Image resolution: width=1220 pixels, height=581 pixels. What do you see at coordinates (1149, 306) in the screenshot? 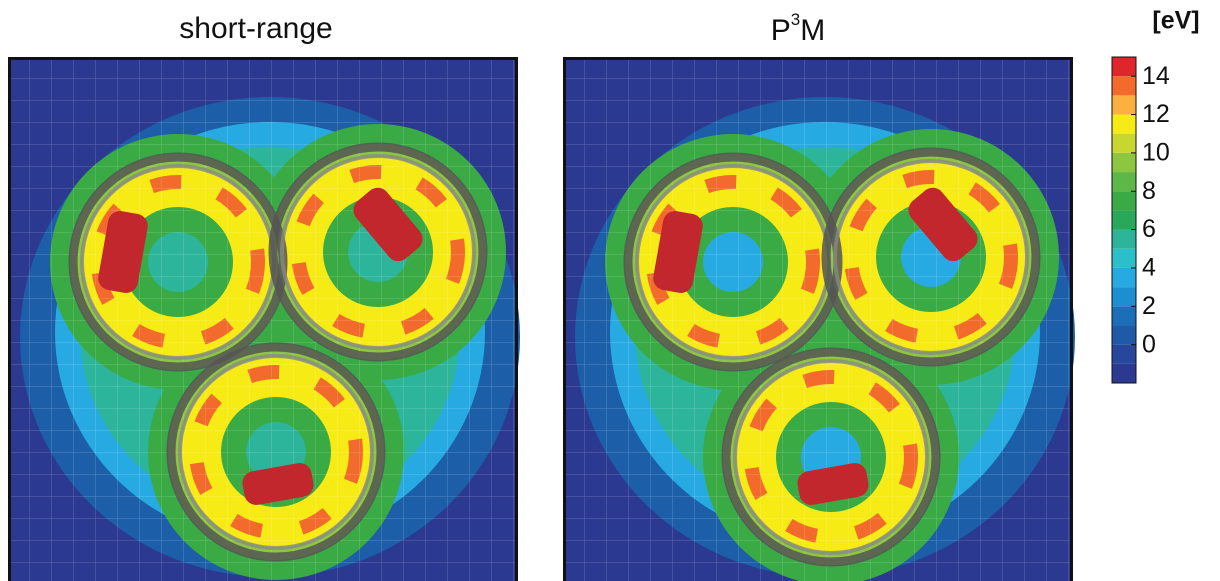
I see `colorbar-tick-label: 2` at bounding box center [1149, 306].